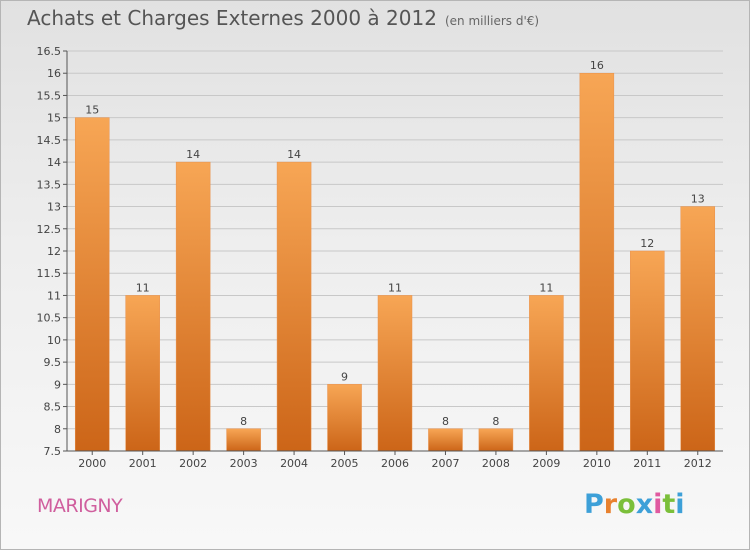 This screenshot has width=750, height=551. Describe the element at coordinates (193, 154) in the screenshot. I see `data-label-2002: 14` at that location.